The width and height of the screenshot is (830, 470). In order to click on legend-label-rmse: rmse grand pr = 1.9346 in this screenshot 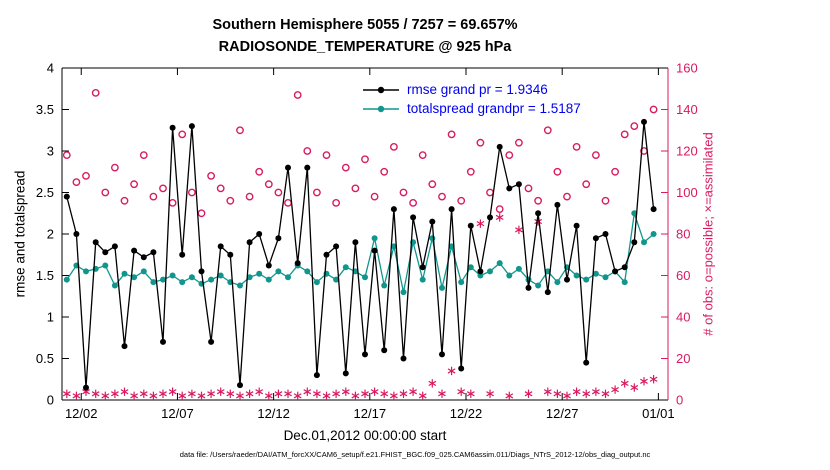, I will do `click(477, 89)`.